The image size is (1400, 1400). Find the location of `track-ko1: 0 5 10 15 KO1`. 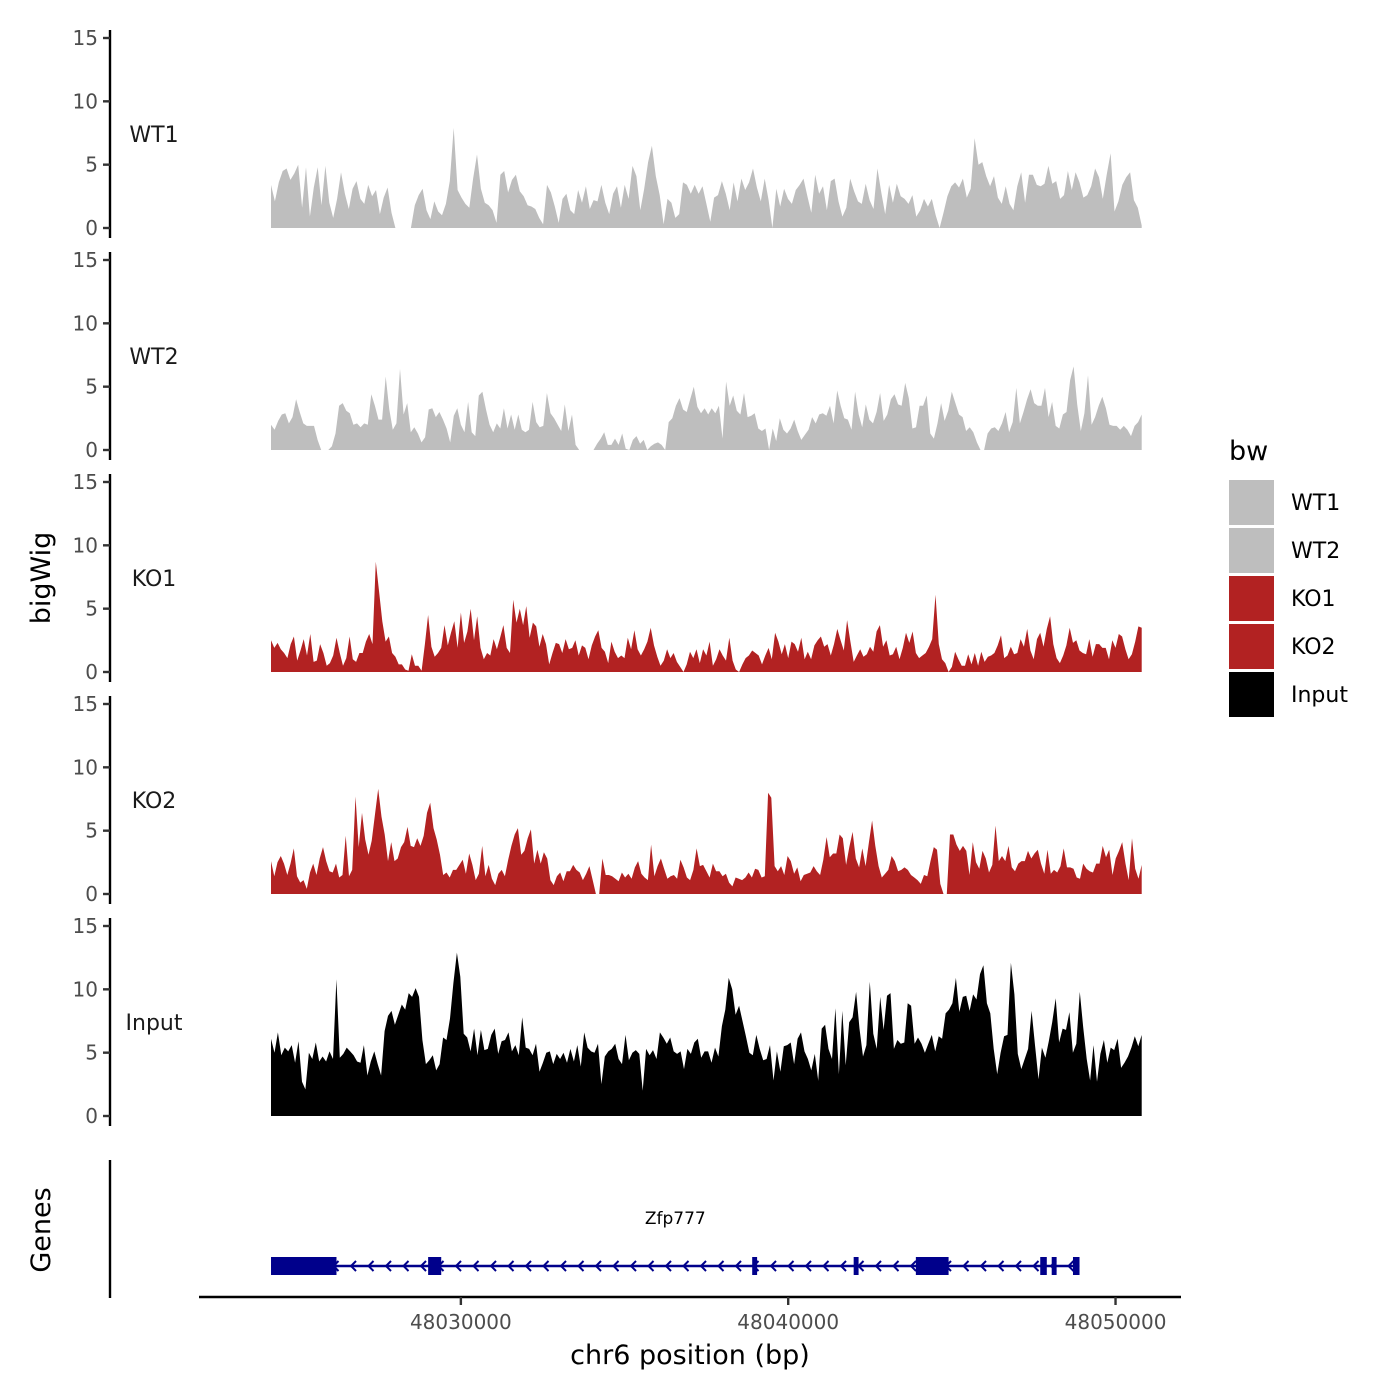

track-ko1: 0 5 10 15 KO1 is located at coordinates (607, 577).